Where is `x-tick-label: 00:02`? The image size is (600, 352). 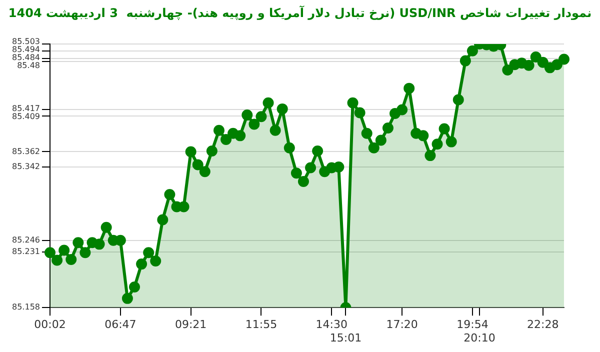 x-tick-label: 00:02 is located at coordinates (50, 325).